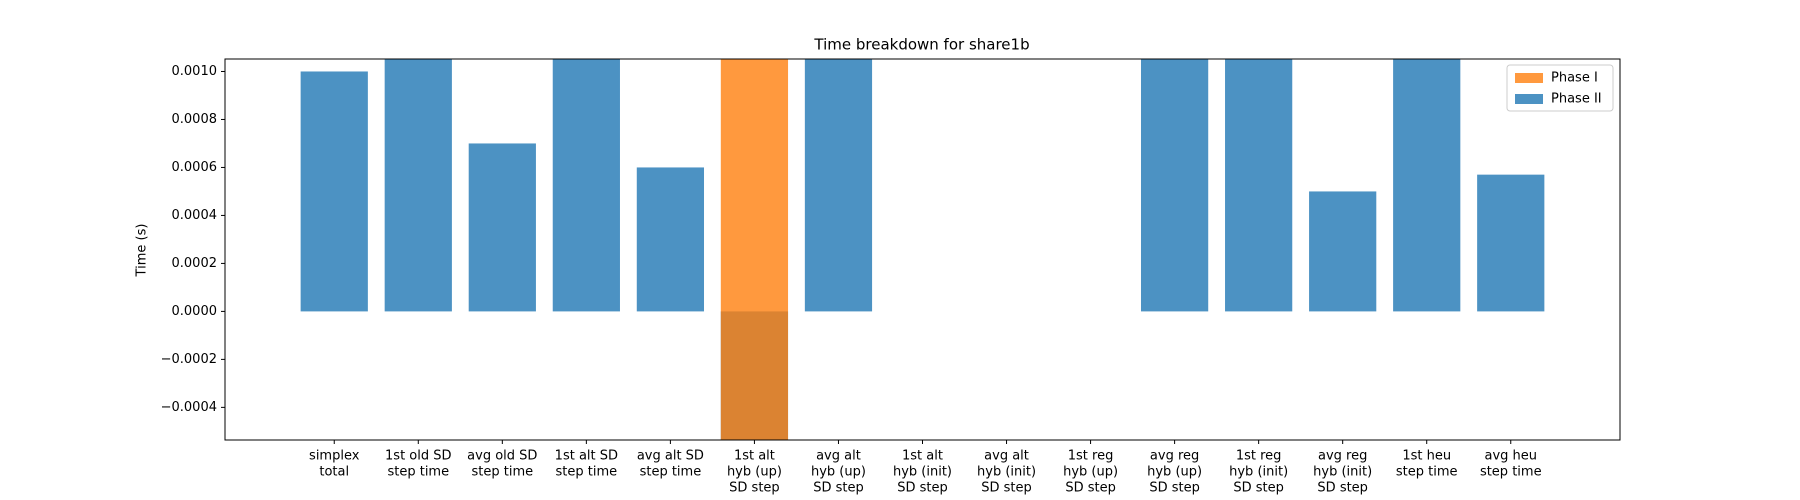 Image resolution: width=1800 pixels, height=500 pixels. Describe the element at coordinates (1426, 456) in the screenshot. I see `x-tick-label: 1st heu` at that location.